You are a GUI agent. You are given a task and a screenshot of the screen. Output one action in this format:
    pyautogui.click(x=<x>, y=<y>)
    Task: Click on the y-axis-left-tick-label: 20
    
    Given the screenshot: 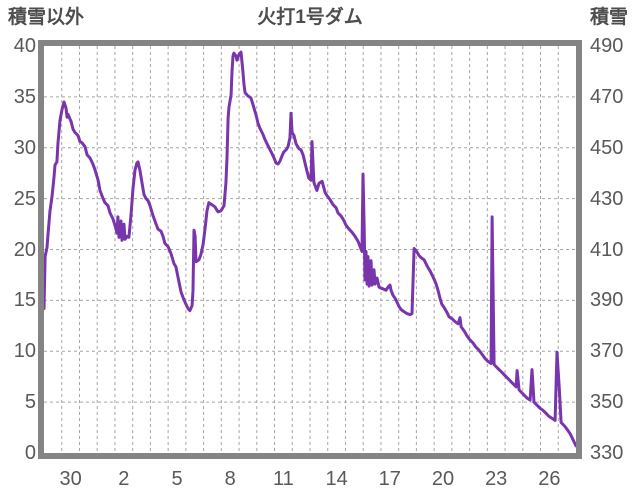 What is the action you would take?
    pyautogui.click(x=24, y=249)
    